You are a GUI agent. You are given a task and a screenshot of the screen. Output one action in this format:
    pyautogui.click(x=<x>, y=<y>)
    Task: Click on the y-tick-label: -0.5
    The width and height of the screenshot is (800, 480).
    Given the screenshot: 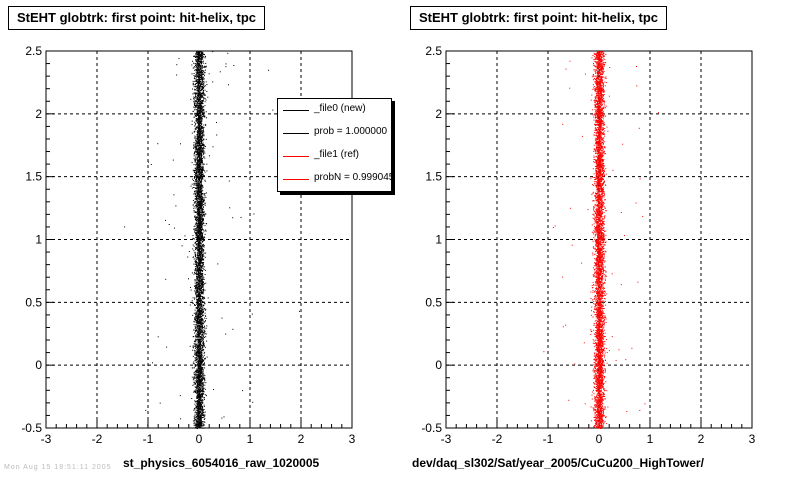 What is the action you would take?
    pyautogui.click(x=31, y=428)
    